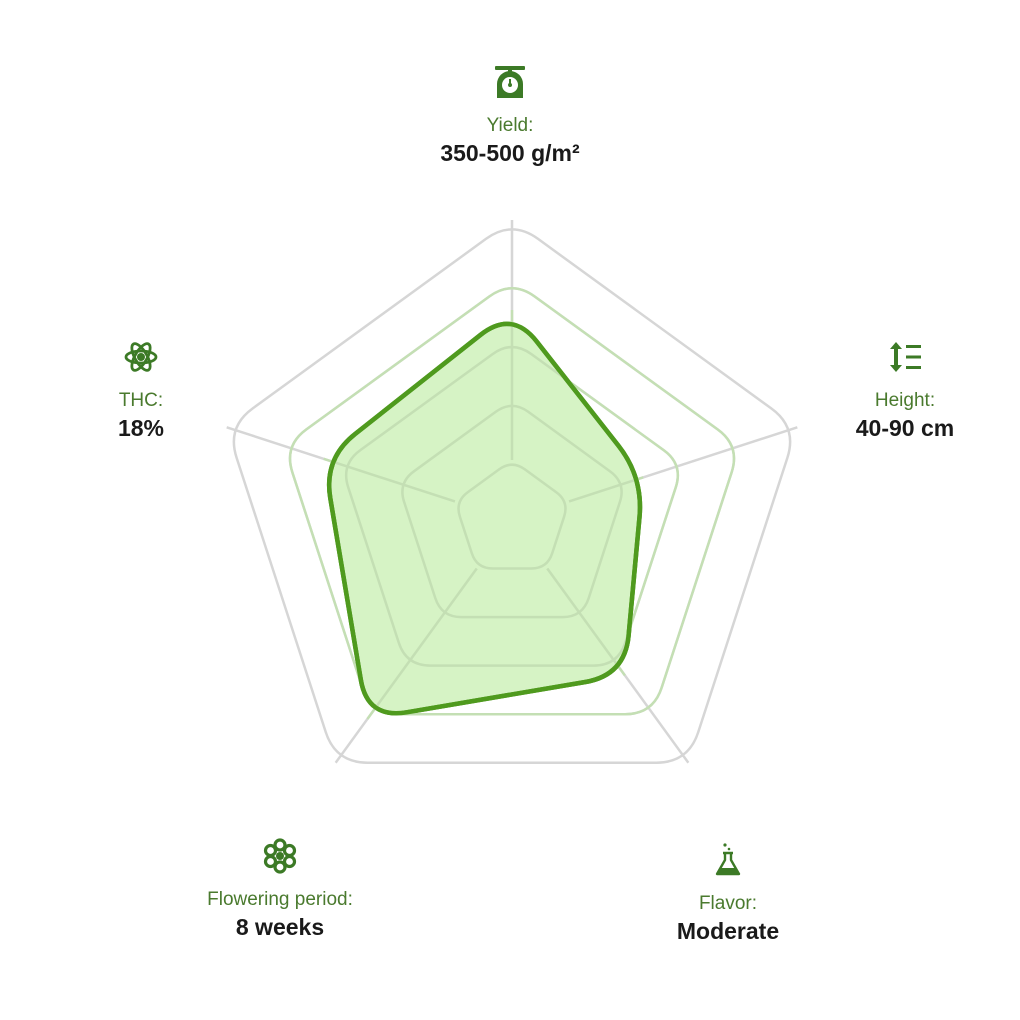  I want to click on scale-icon, so click(510, 82).